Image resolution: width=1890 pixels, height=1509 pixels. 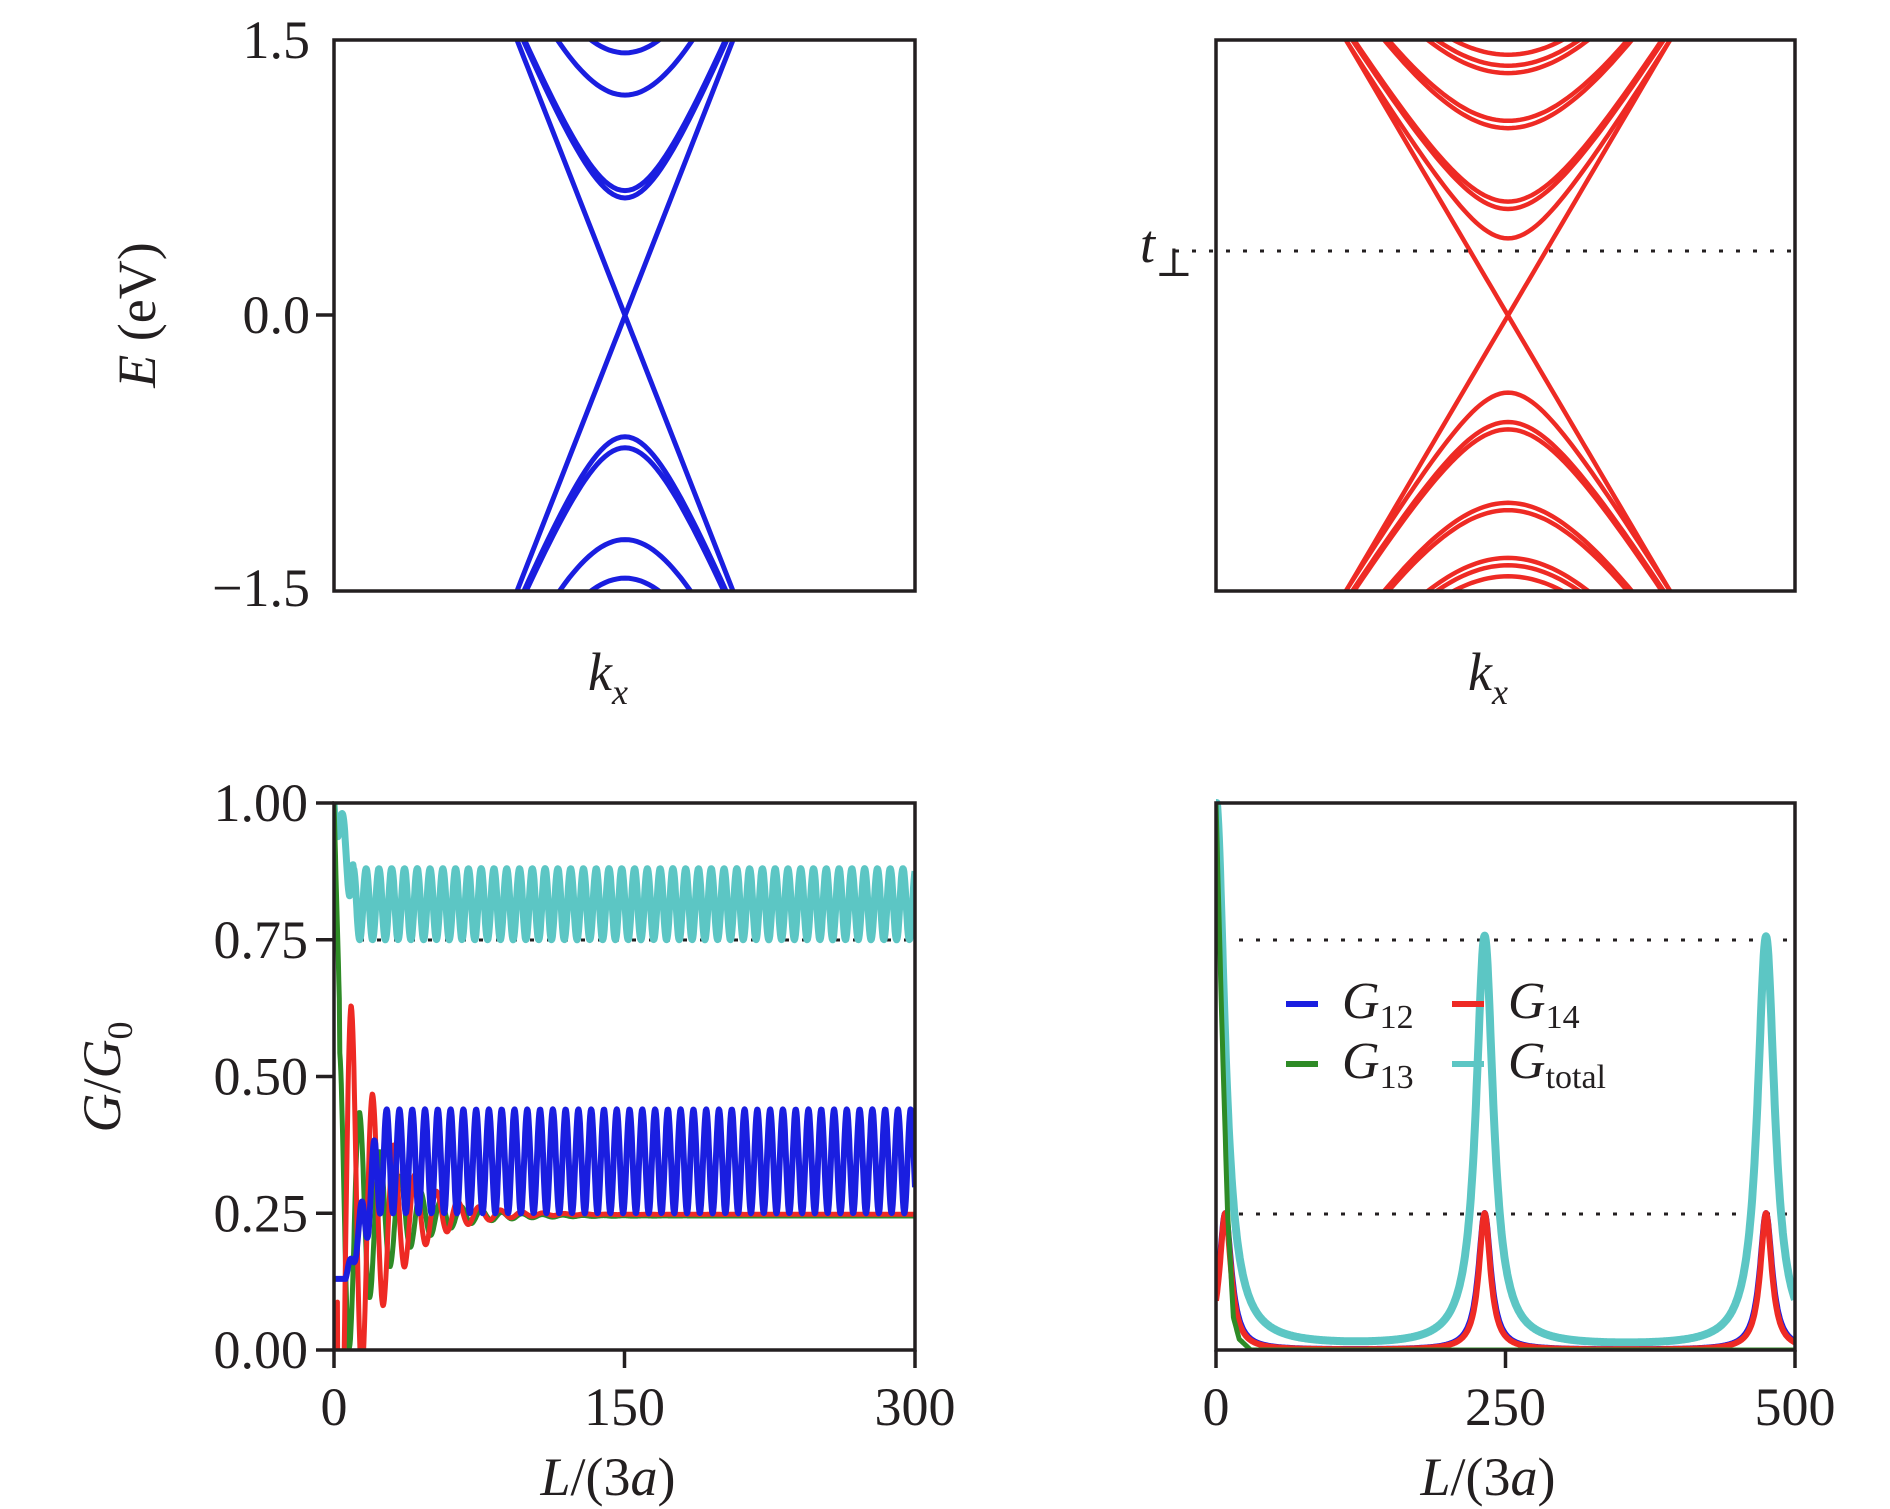 What do you see at coordinates (1216, 1407) in the screenshot?
I see `panel-d-xtick-label: 0` at bounding box center [1216, 1407].